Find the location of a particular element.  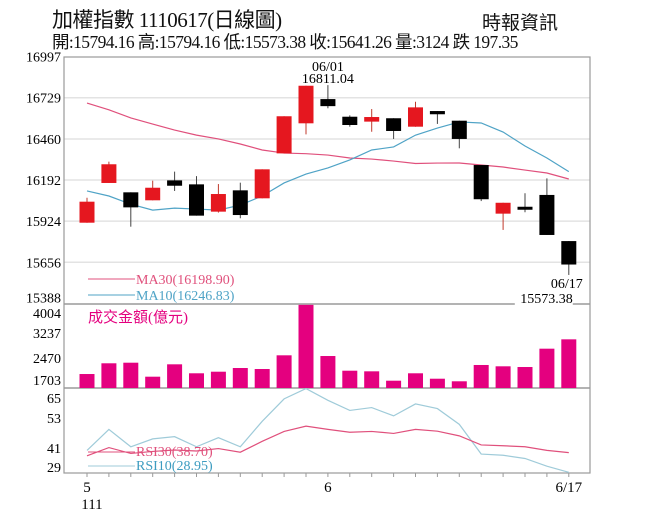

volume-tick-label: 3237 is located at coordinates (47, 334).